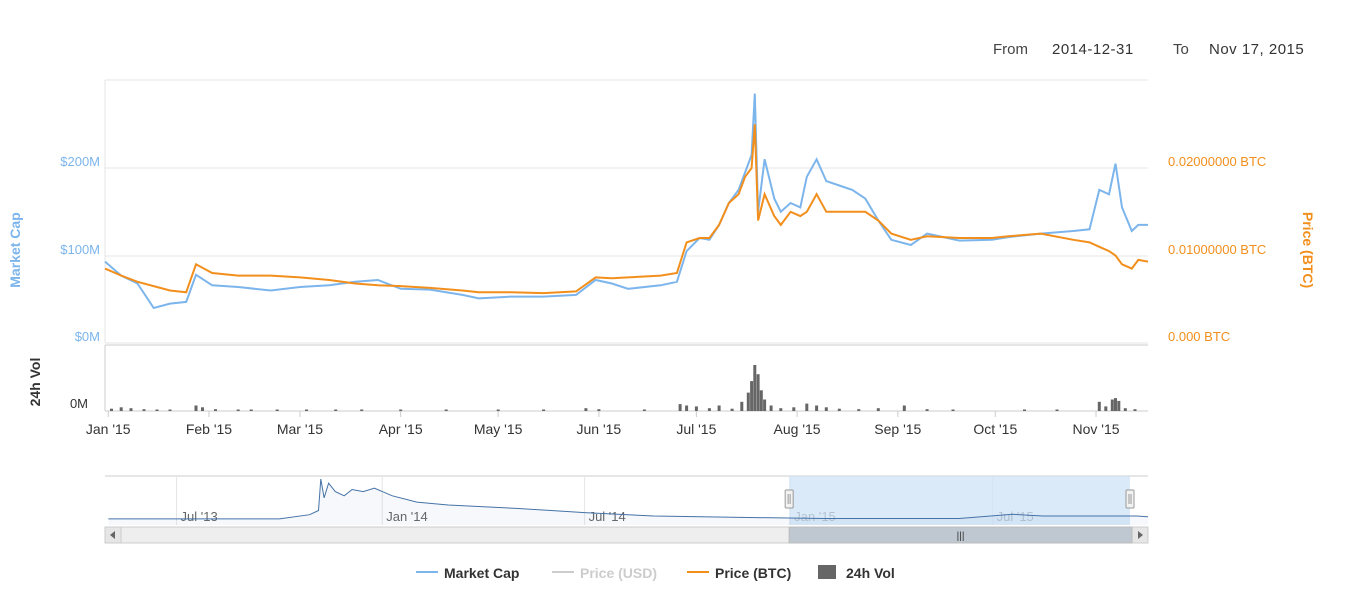 The width and height of the screenshot is (1350, 594). Describe the element at coordinates (1010, 49) in the screenshot. I see `range-from-label: From` at that location.